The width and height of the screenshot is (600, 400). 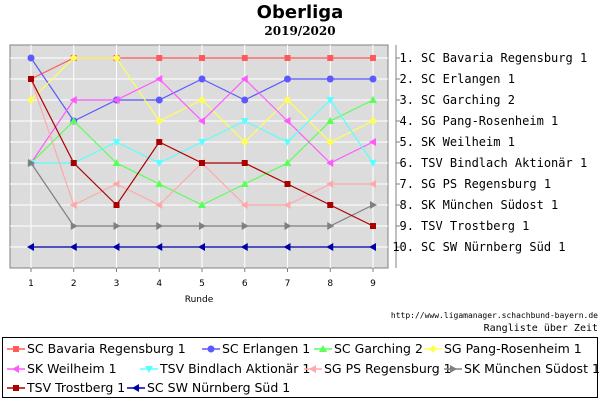 What do you see at coordinates (76, 387) in the screenshot?
I see `legend-label: TSV Trostberg 1` at bounding box center [76, 387].